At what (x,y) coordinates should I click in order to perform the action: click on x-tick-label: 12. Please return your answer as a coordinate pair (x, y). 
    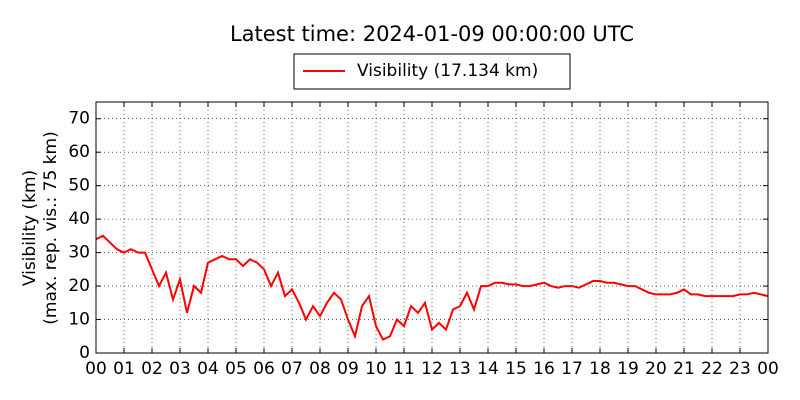
    Looking at the image, I should click on (432, 369).